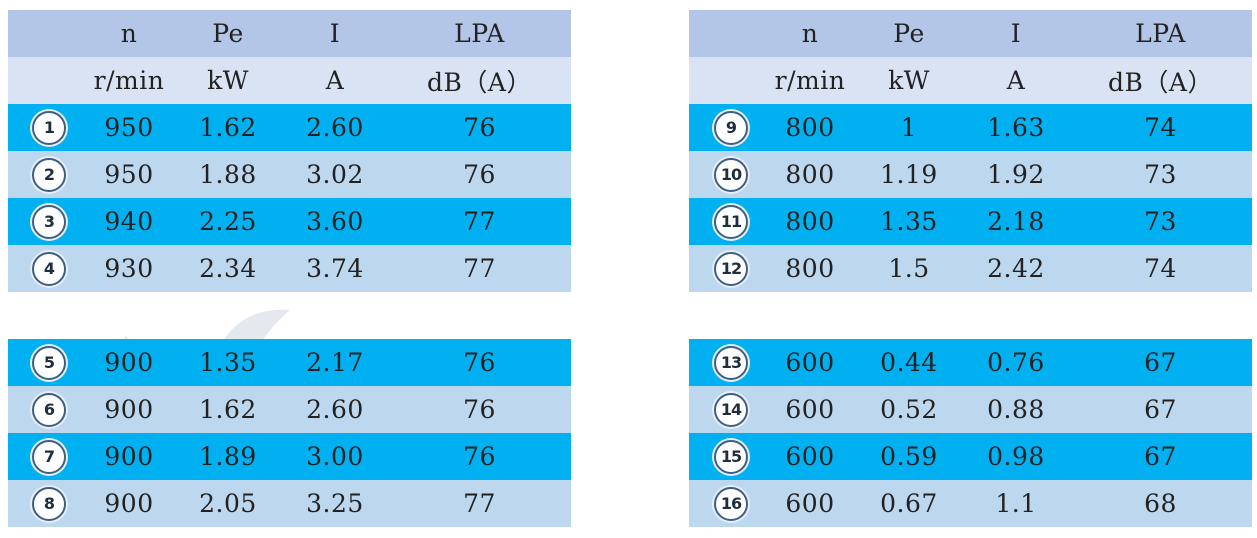 This screenshot has height=538, width=1257. Describe the element at coordinates (49, 221) in the screenshot. I see `row-number-badge: 3` at that location.